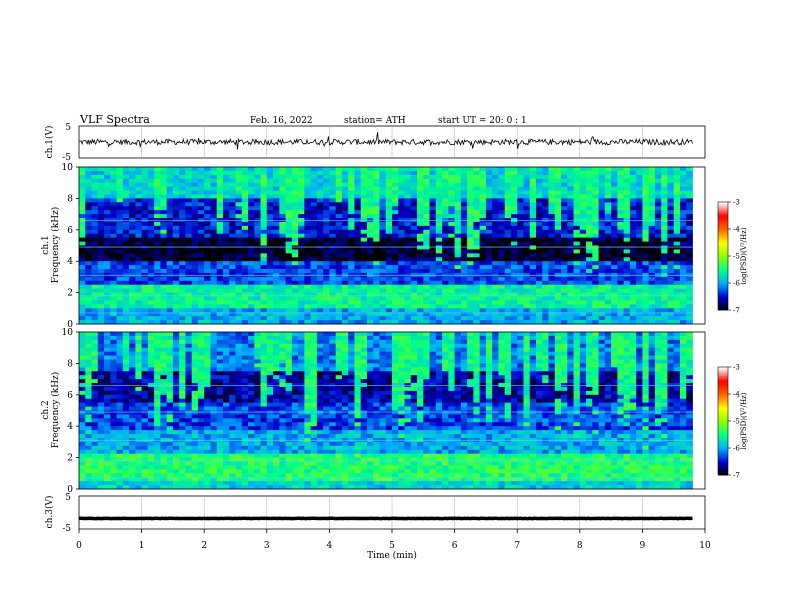 Image resolution: width=792 pixels, height=612 pixels. What do you see at coordinates (723, 242) in the screenshot?
I see `colorbar-swatch` at bounding box center [723, 242].